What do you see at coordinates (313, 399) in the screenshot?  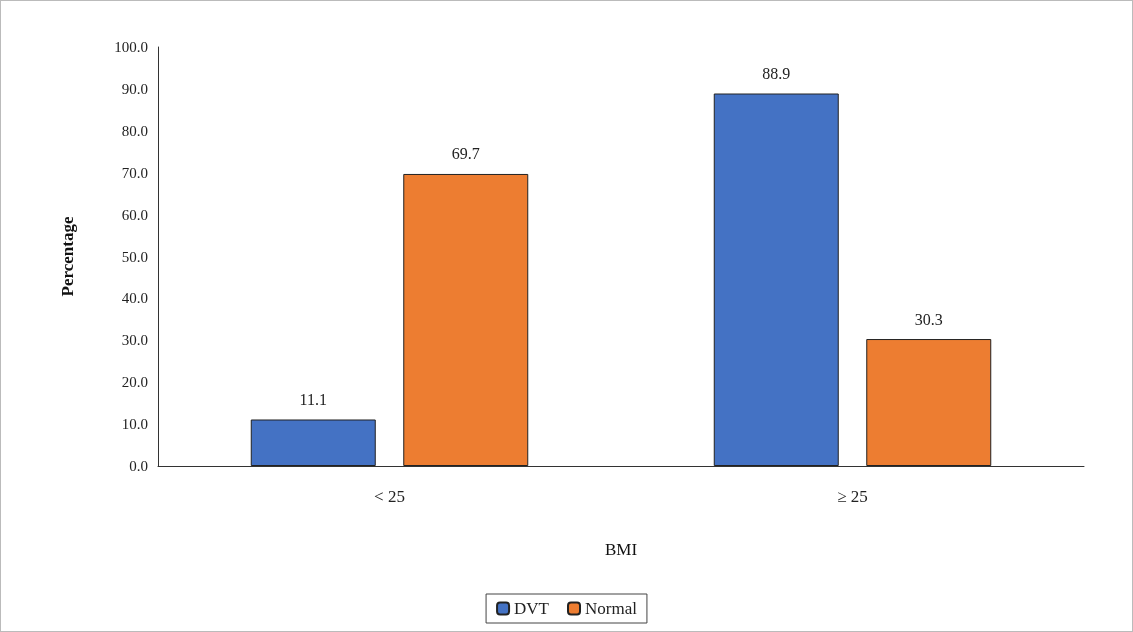 I see `data-label: 11.1` at bounding box center [313, 399].